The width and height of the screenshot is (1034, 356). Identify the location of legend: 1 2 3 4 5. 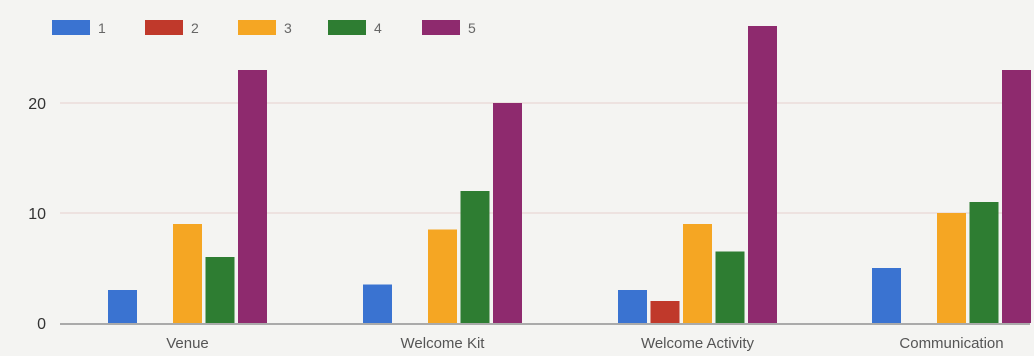
(264, 28).